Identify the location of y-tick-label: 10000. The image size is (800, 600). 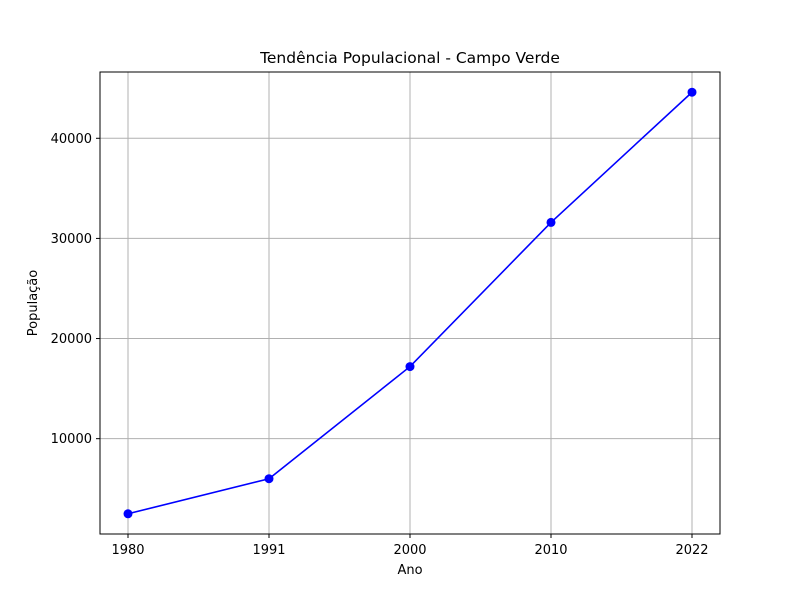
(71, 439).